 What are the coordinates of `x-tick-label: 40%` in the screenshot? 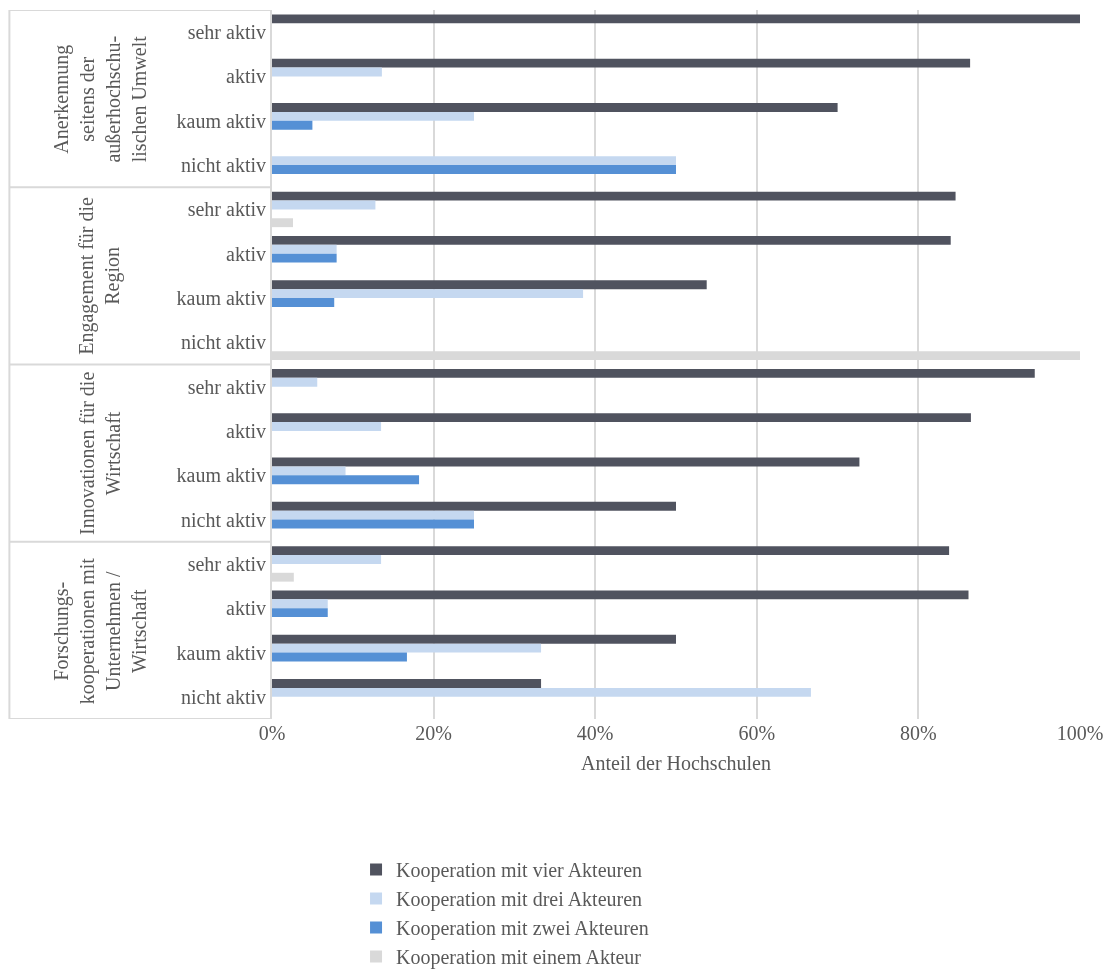 It's located at (595, 733).